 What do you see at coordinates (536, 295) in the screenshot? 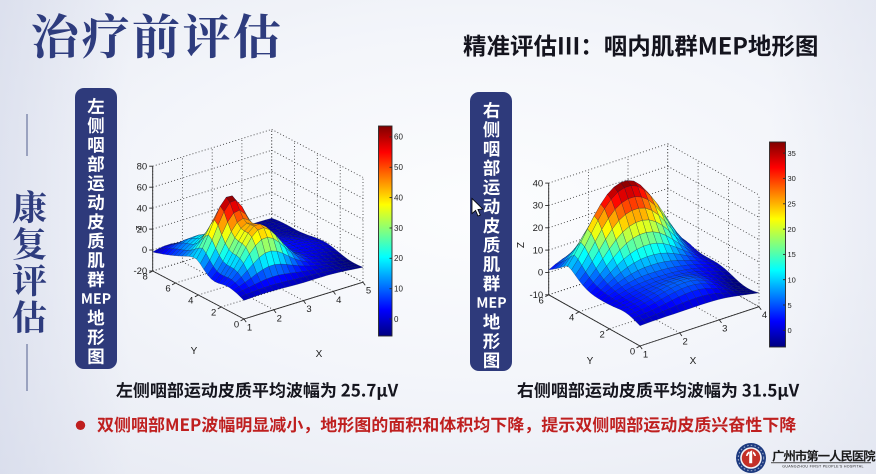
I see `svg-text: -10` at bounding box center [536, 295].